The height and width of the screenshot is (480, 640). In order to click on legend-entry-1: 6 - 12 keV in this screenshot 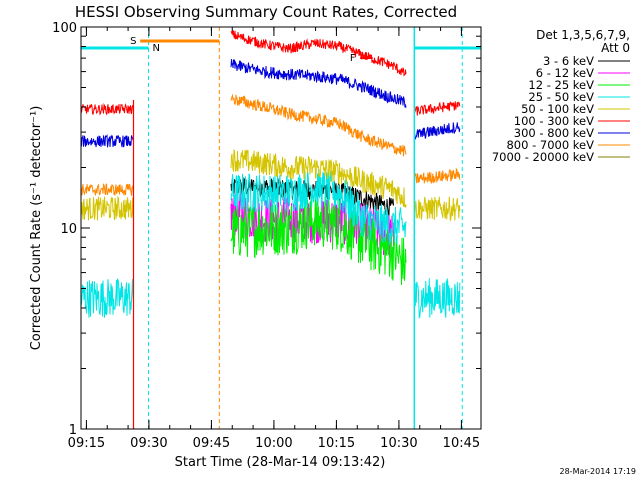, I will do `click(565, 73)`.